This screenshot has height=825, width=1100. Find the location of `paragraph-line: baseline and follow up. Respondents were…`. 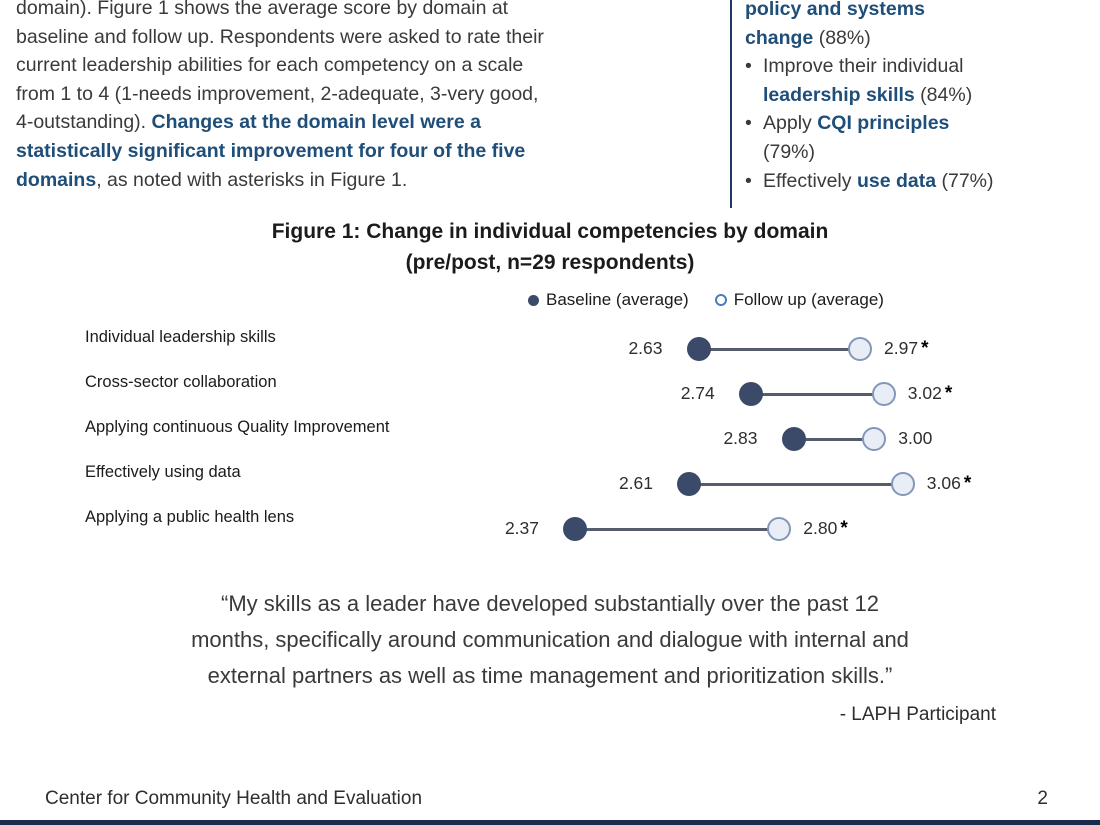

paragraph-line: baseline and follow up. Respondents were… is located at coordinates (366, 37).